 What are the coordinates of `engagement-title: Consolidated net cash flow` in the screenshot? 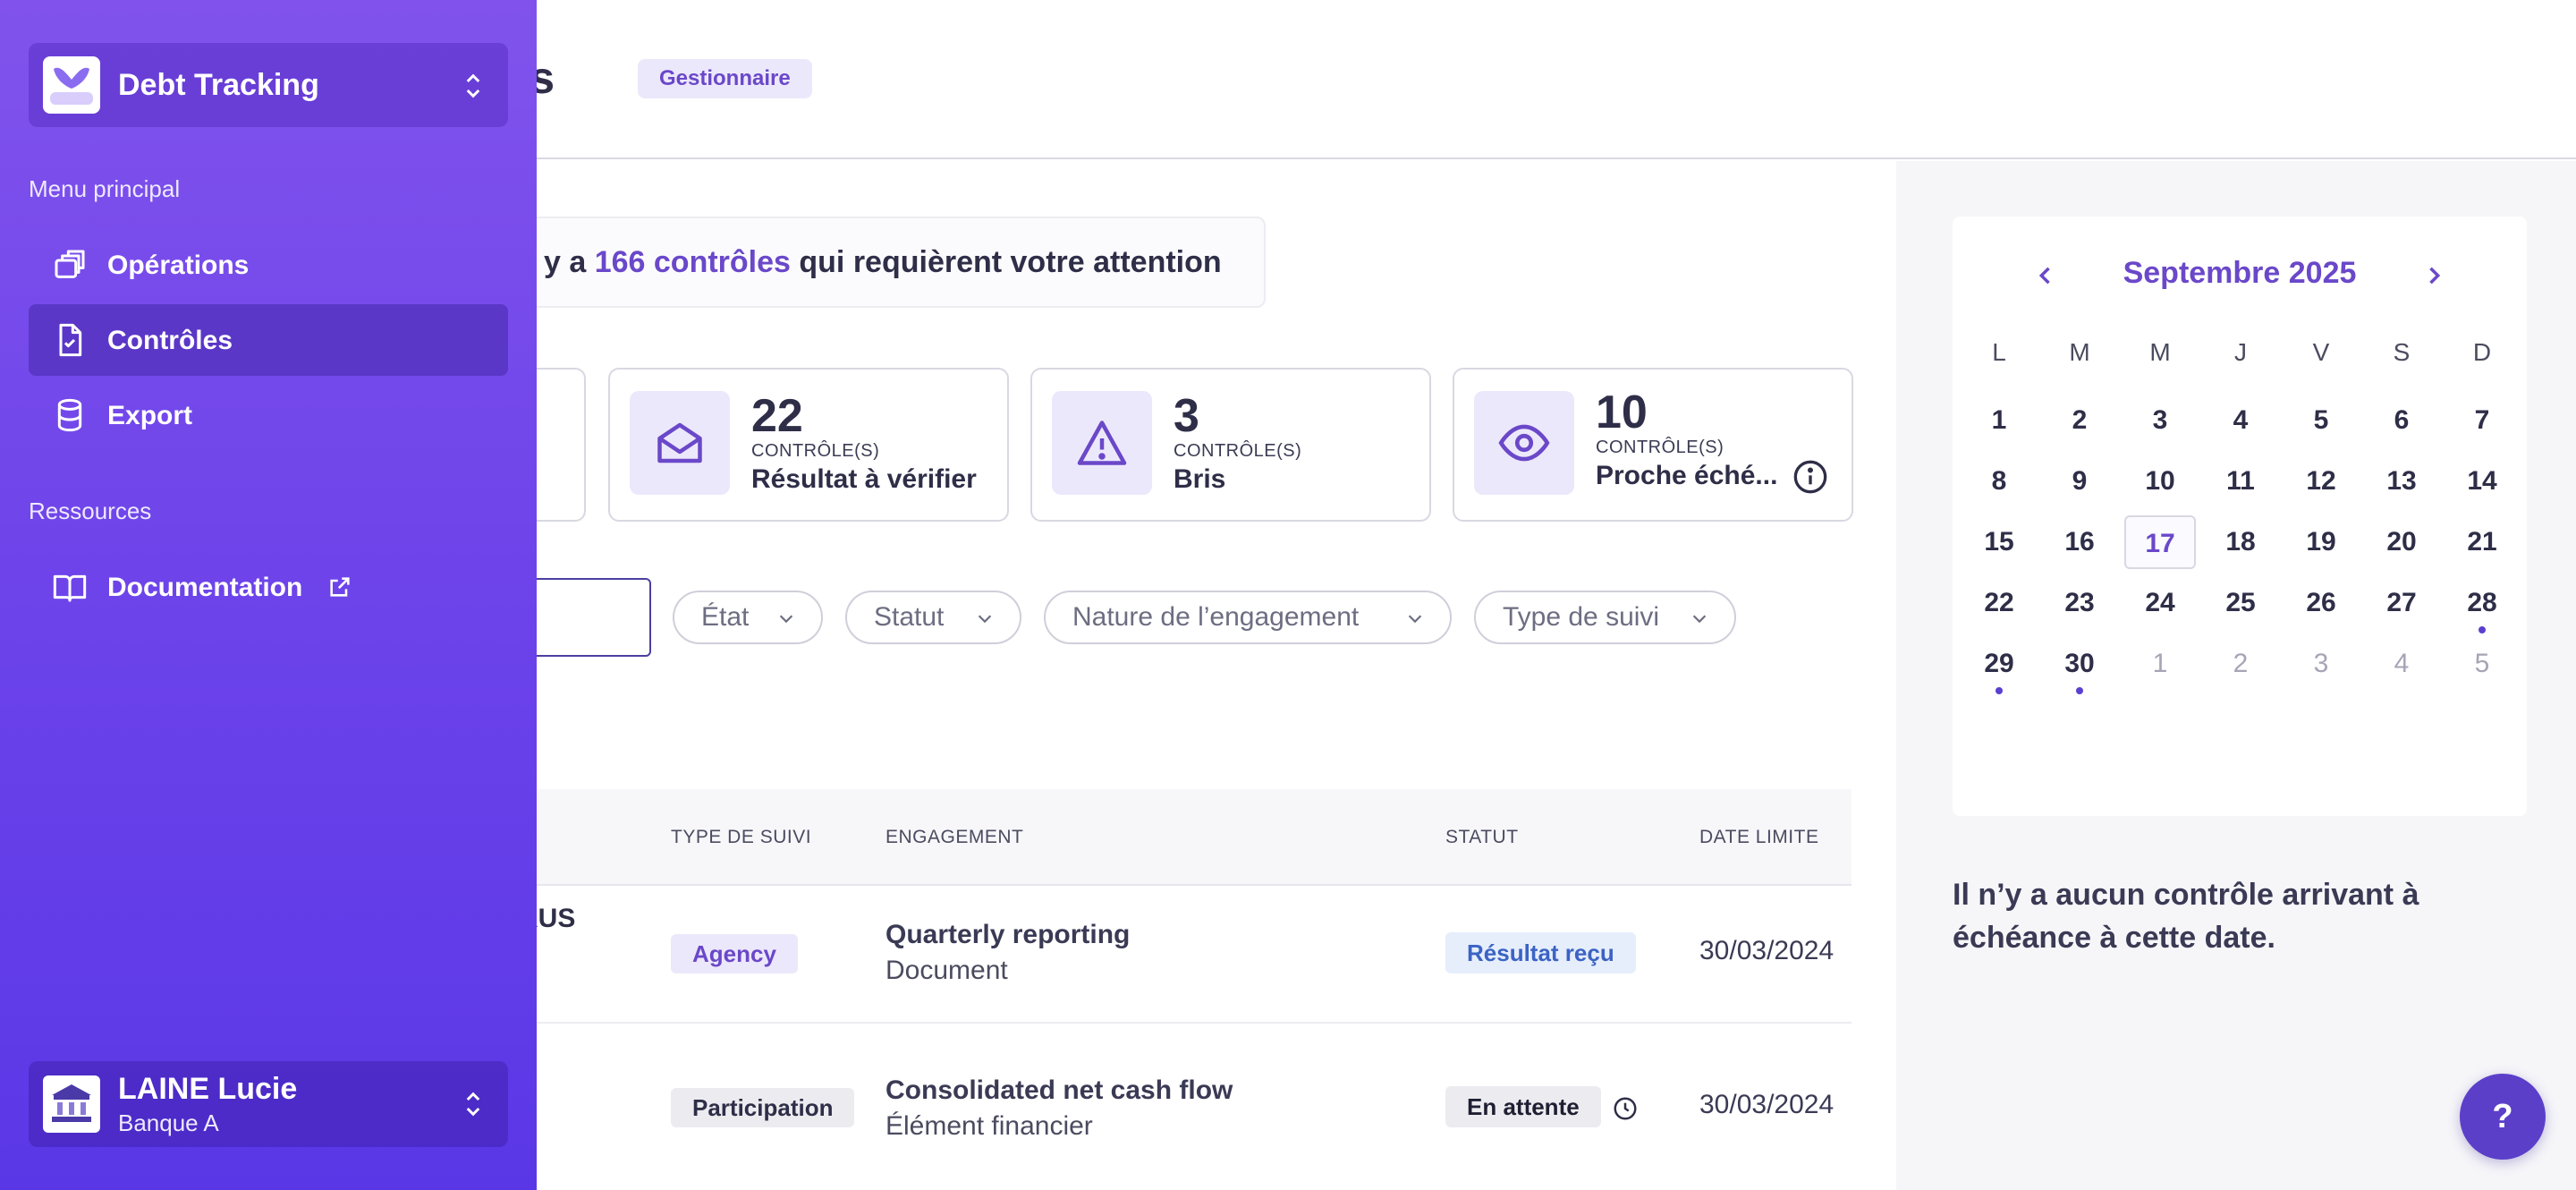 It's located at (1059, 1090).